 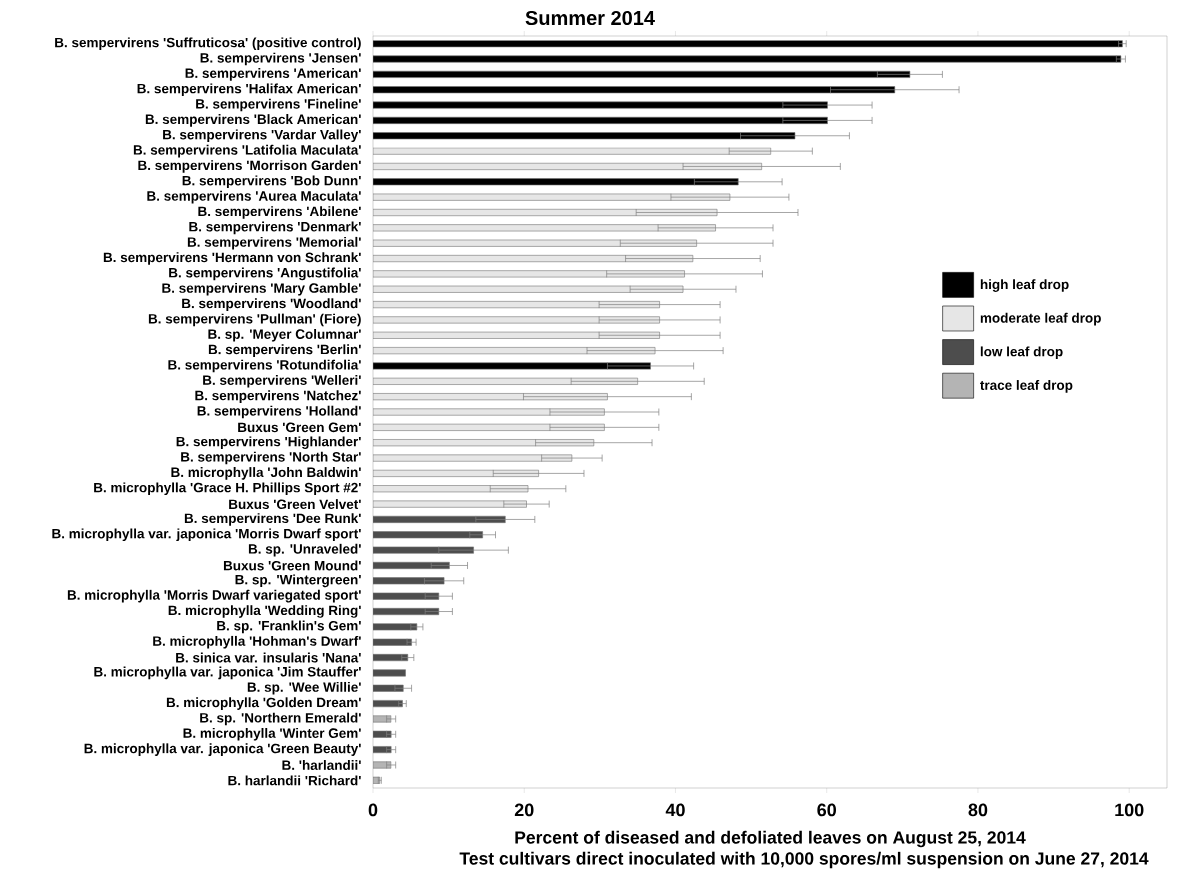 I want to click on y-tick-label: B. microphylla var. japonica 'Green Beauty', so click(x=222, y=749).